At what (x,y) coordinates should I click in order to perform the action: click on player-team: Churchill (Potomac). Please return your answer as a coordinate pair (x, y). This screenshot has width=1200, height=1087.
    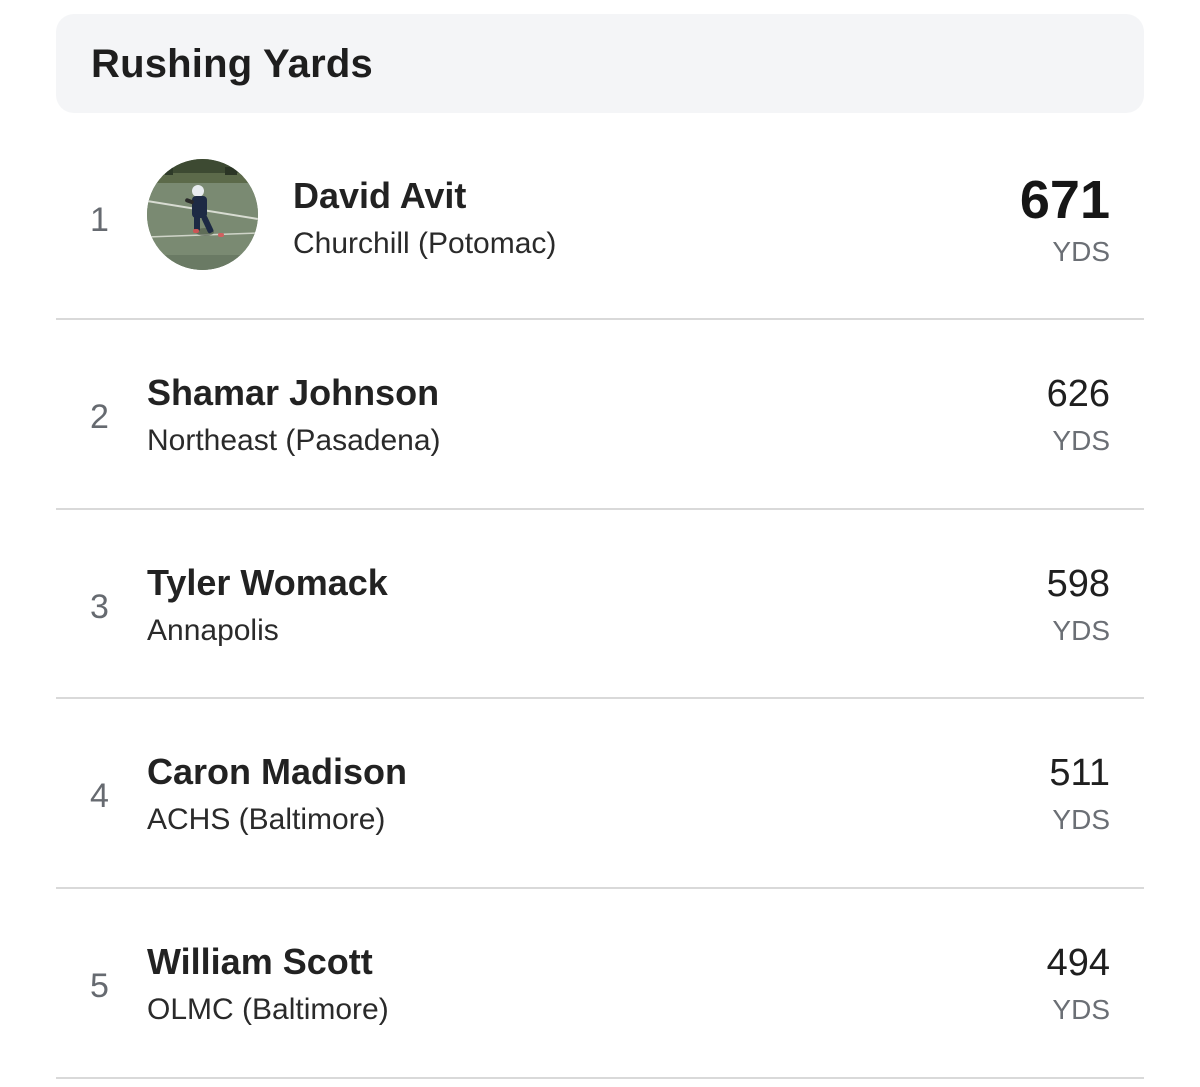
    Looking at the image, I should click on (425, 243).